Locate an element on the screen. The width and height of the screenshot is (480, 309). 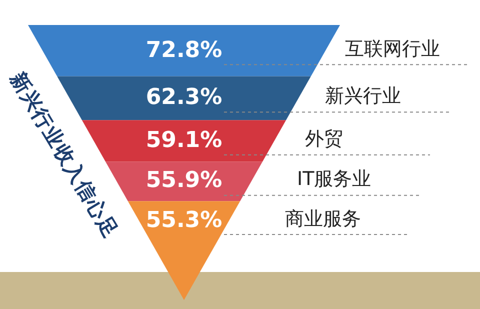
category-label: 商业服务 is located at coordinates (323, 218).